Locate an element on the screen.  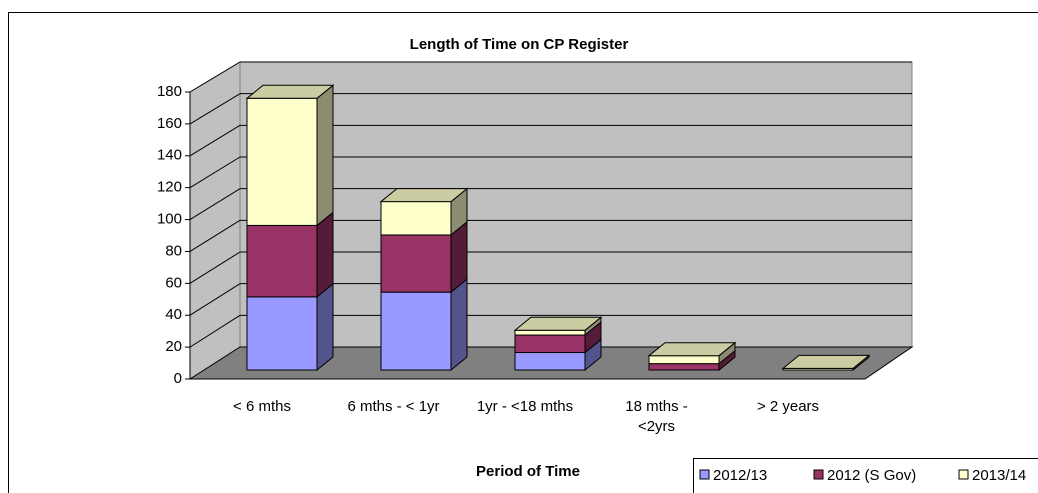
y-tick-label: 40 is located at coordinates (173, 314).